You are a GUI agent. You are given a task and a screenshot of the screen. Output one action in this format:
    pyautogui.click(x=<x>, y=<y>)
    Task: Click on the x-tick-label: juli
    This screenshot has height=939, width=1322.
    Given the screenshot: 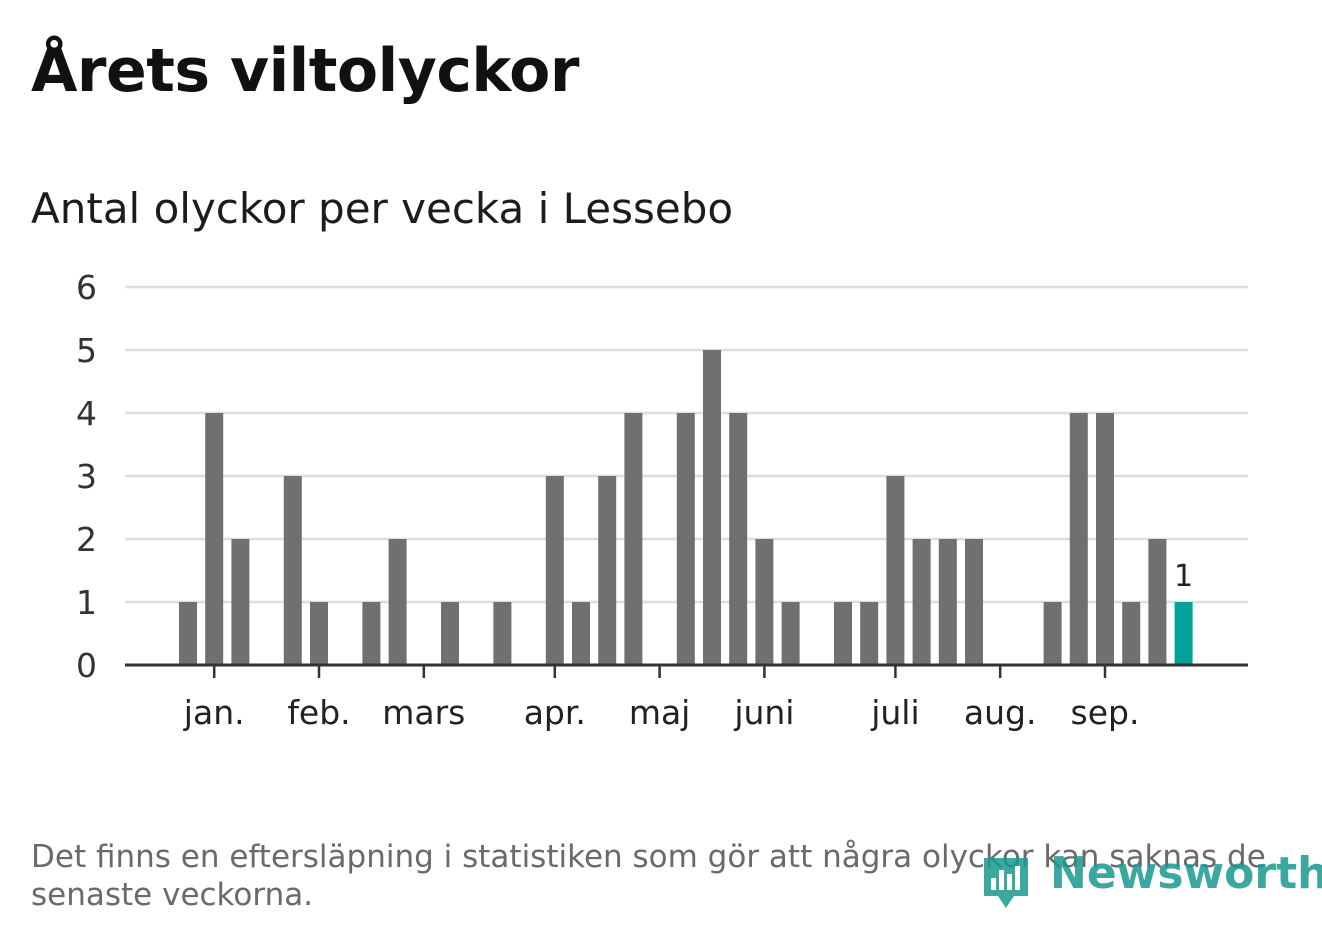 What is the action you would take?
    pyautogui.click(x=894, y=712)
    